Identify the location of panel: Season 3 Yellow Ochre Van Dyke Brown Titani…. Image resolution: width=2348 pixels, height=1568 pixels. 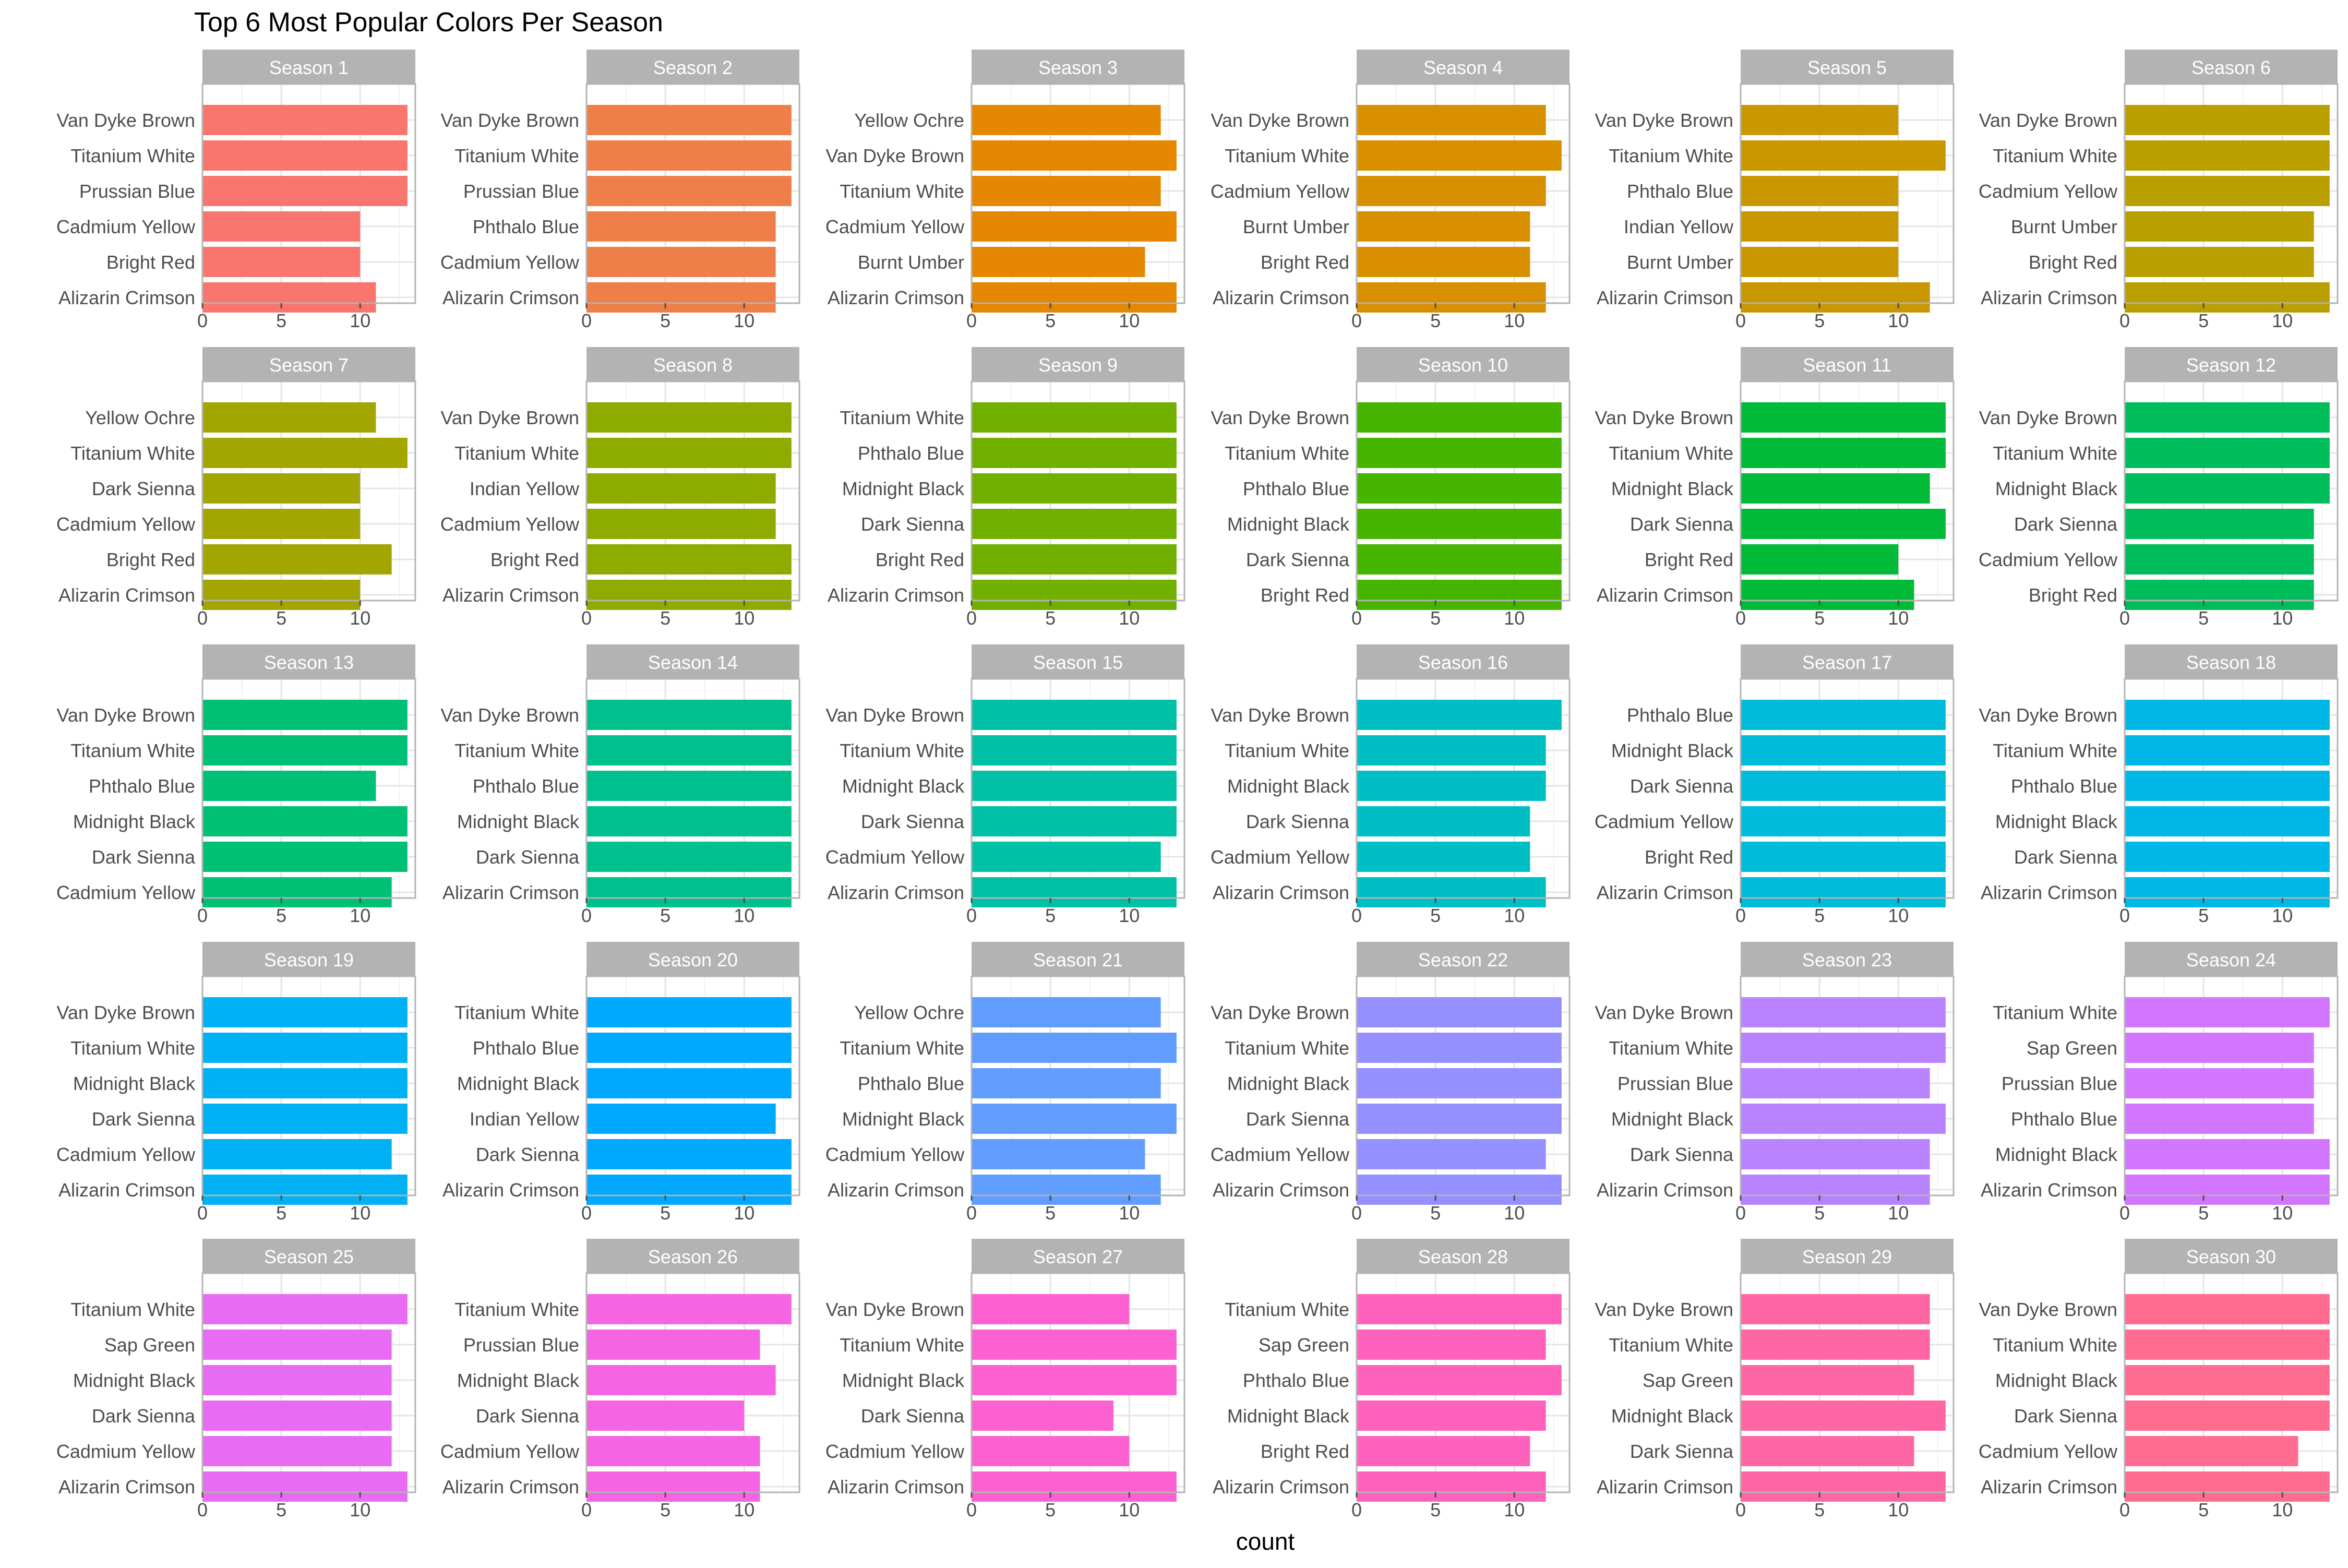
(1005, 190).